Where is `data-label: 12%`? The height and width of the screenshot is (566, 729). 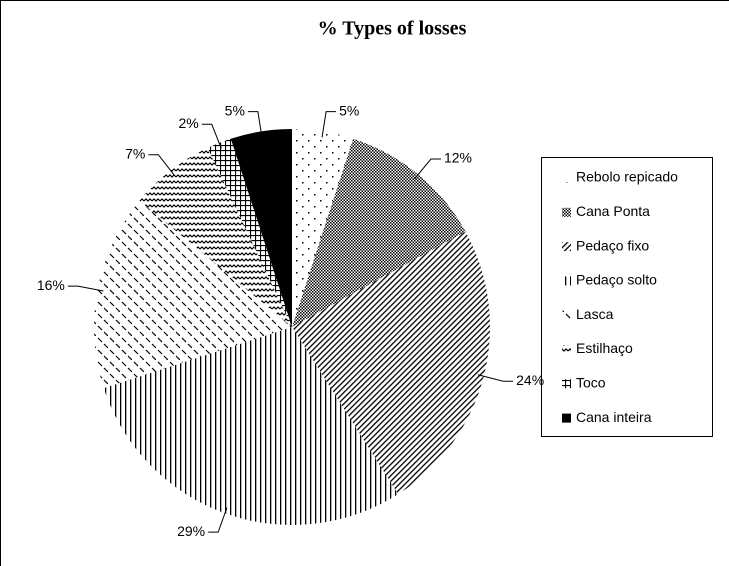
data-label: 12% is located at coordinates (458, 158).